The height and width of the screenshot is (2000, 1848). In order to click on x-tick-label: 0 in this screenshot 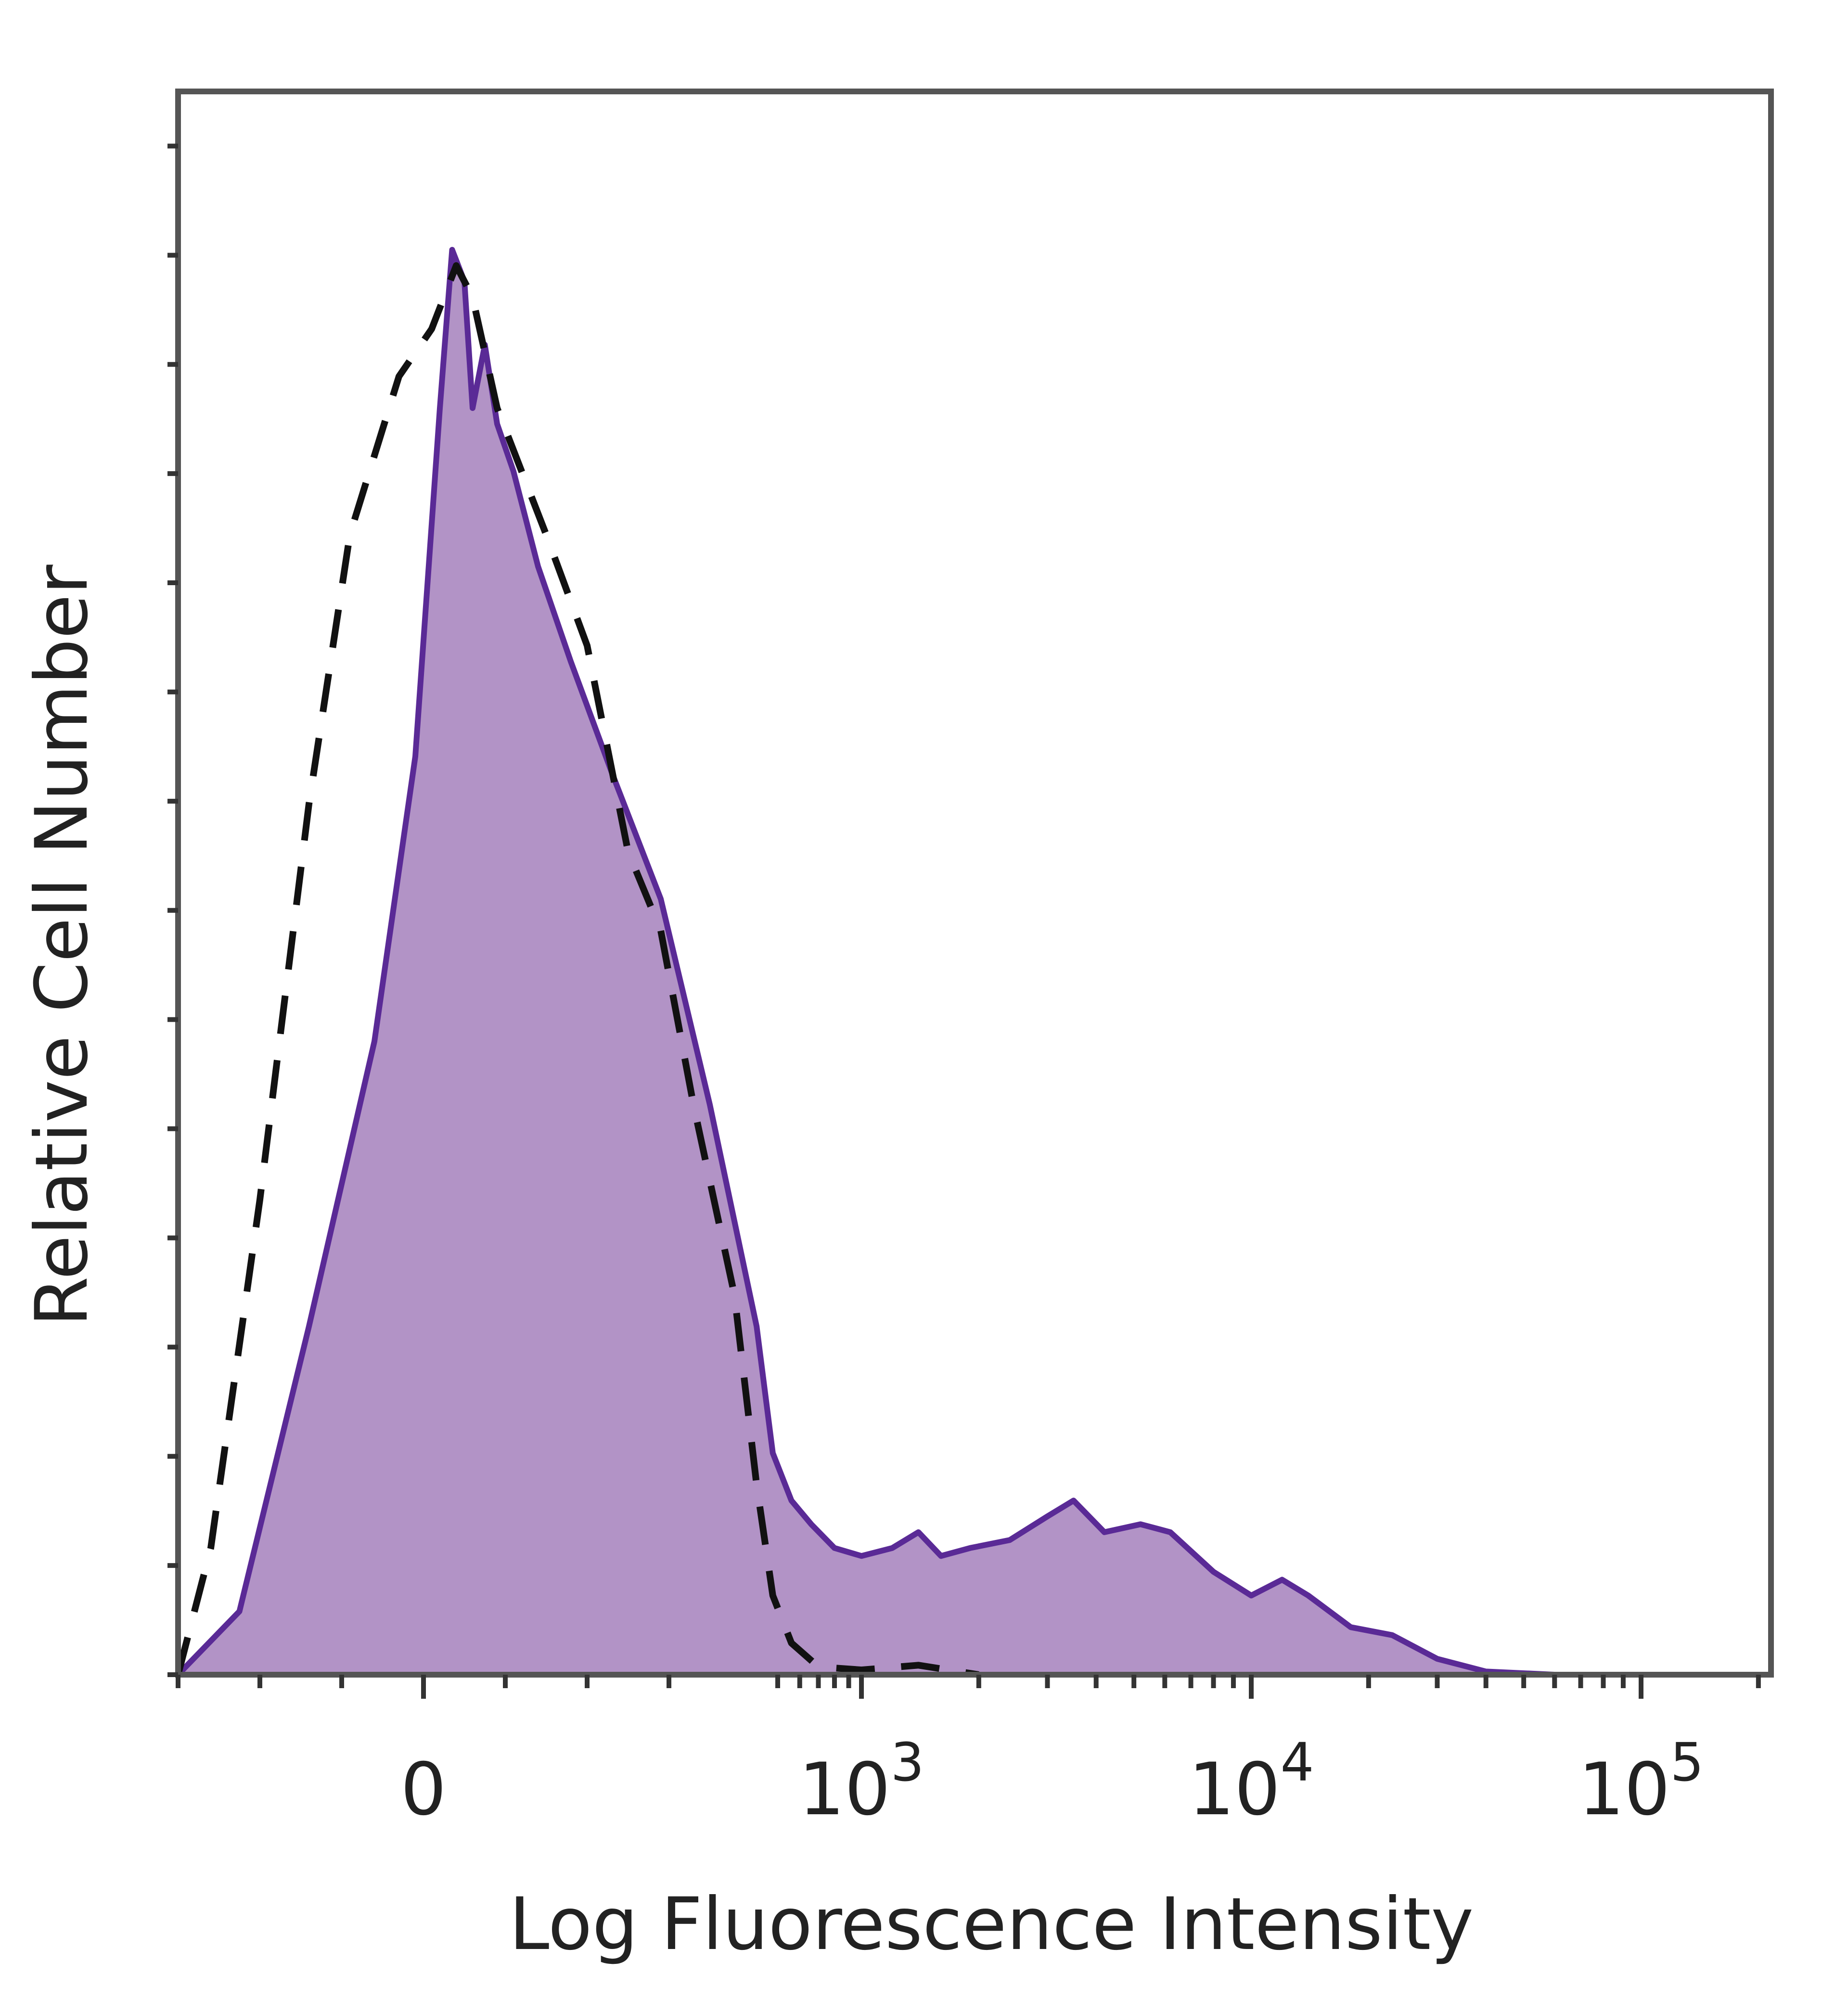, I will do `click(423, 1790)`.